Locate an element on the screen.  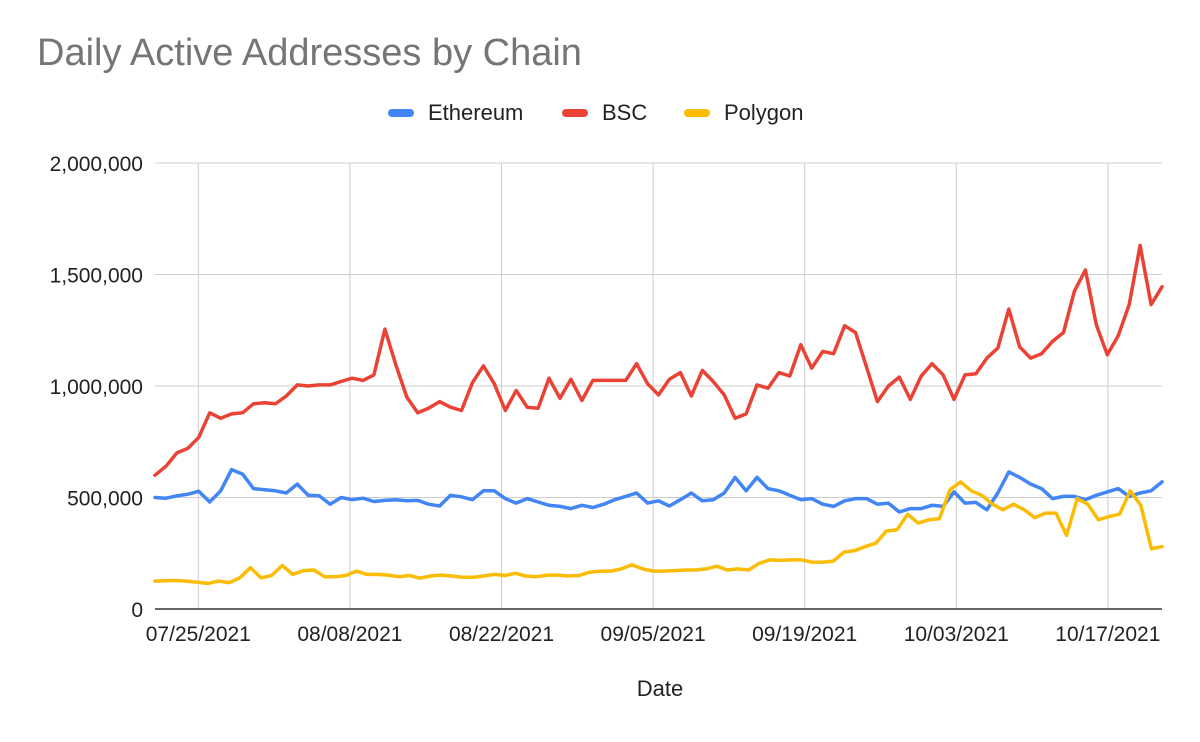
x-tick-label: 09/19/2021 is located at coordinates (804, 634).